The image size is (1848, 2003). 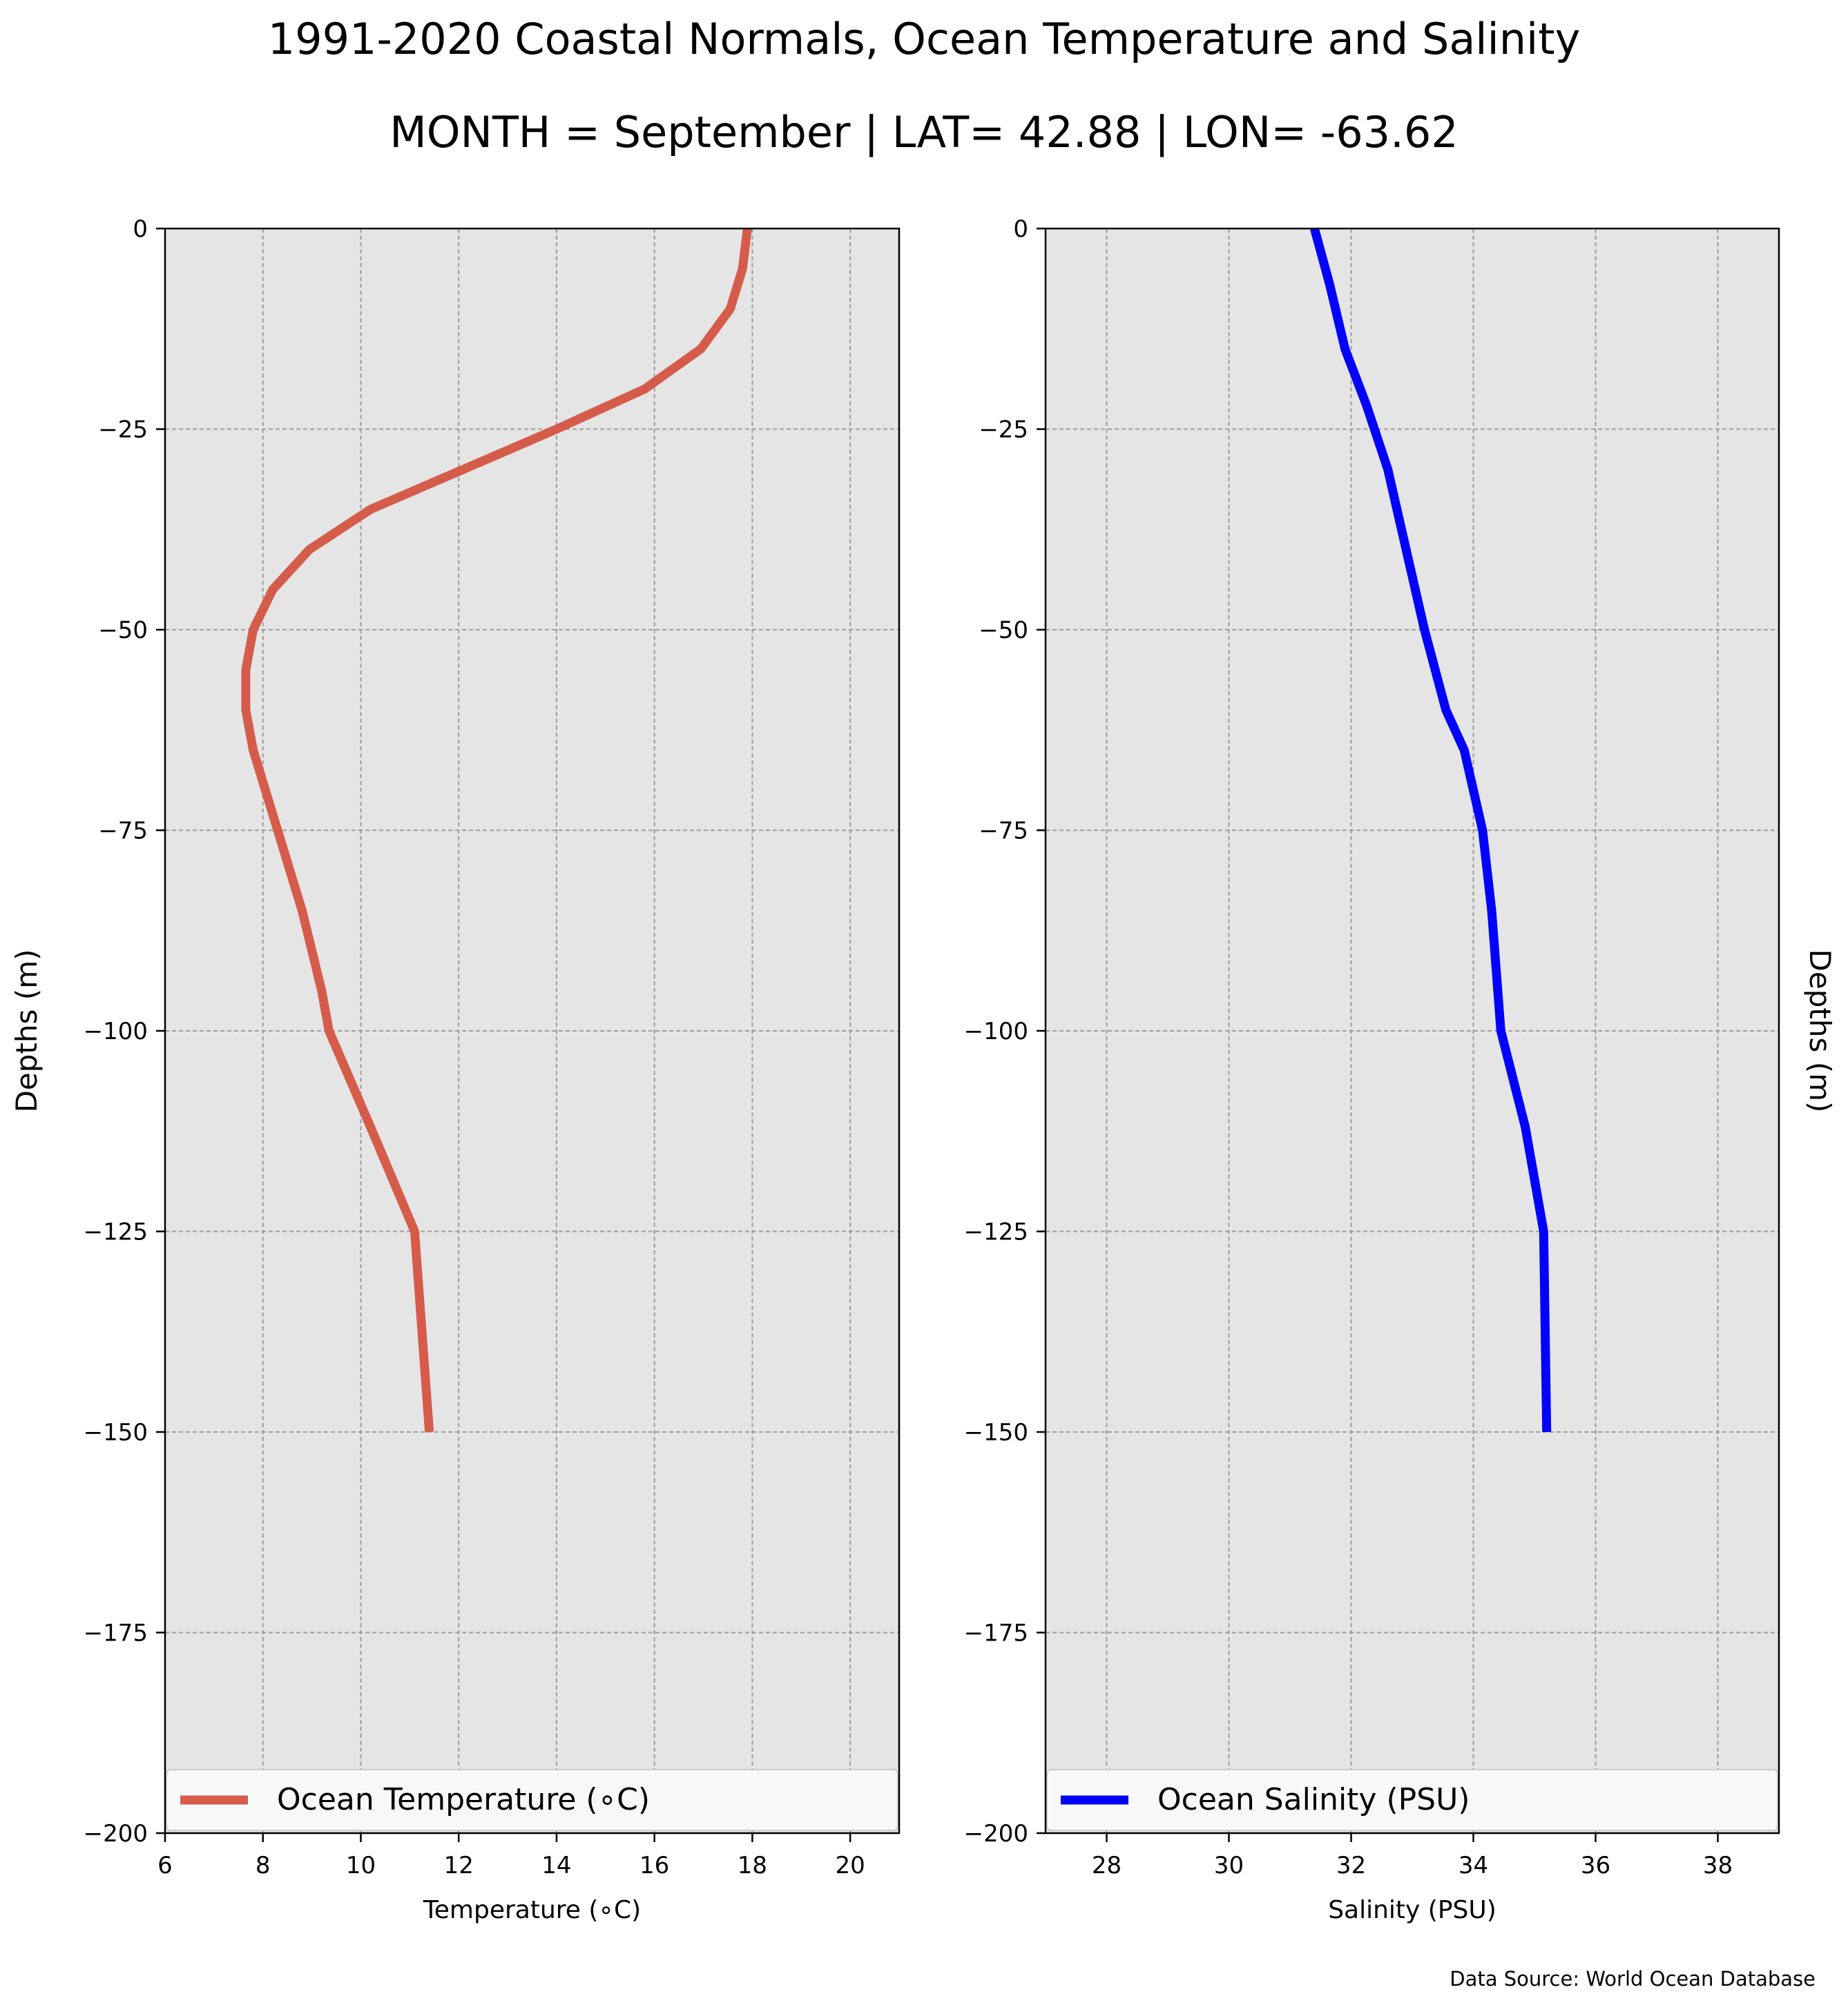 What do you see at coordinates (556, 1865) in the screenshot?
I see `temperature-x-tick-label: 14` at bounding box center [556, 1865].